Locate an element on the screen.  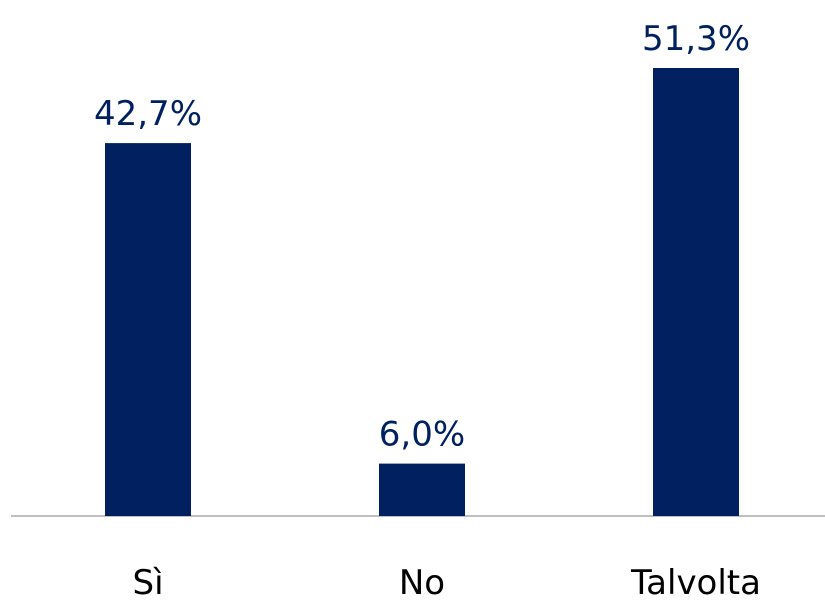
data-label: 42,7% is located at coordinates (148, 114).